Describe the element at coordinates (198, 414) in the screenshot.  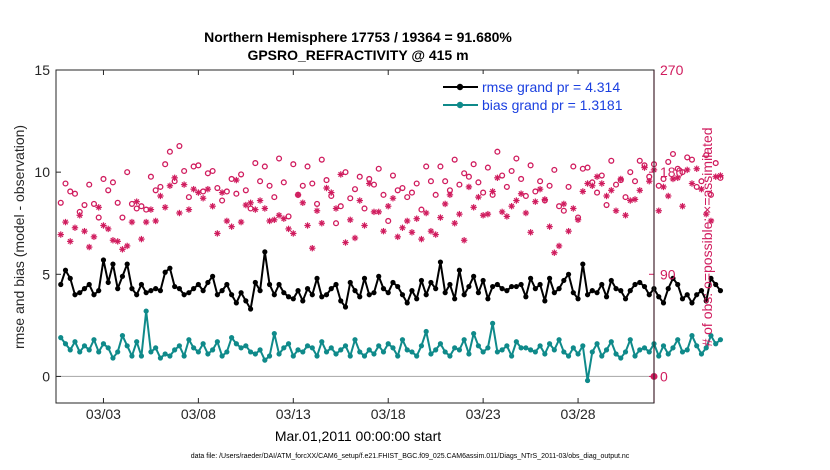
I see `x-tick-label: 03/08` at that location.